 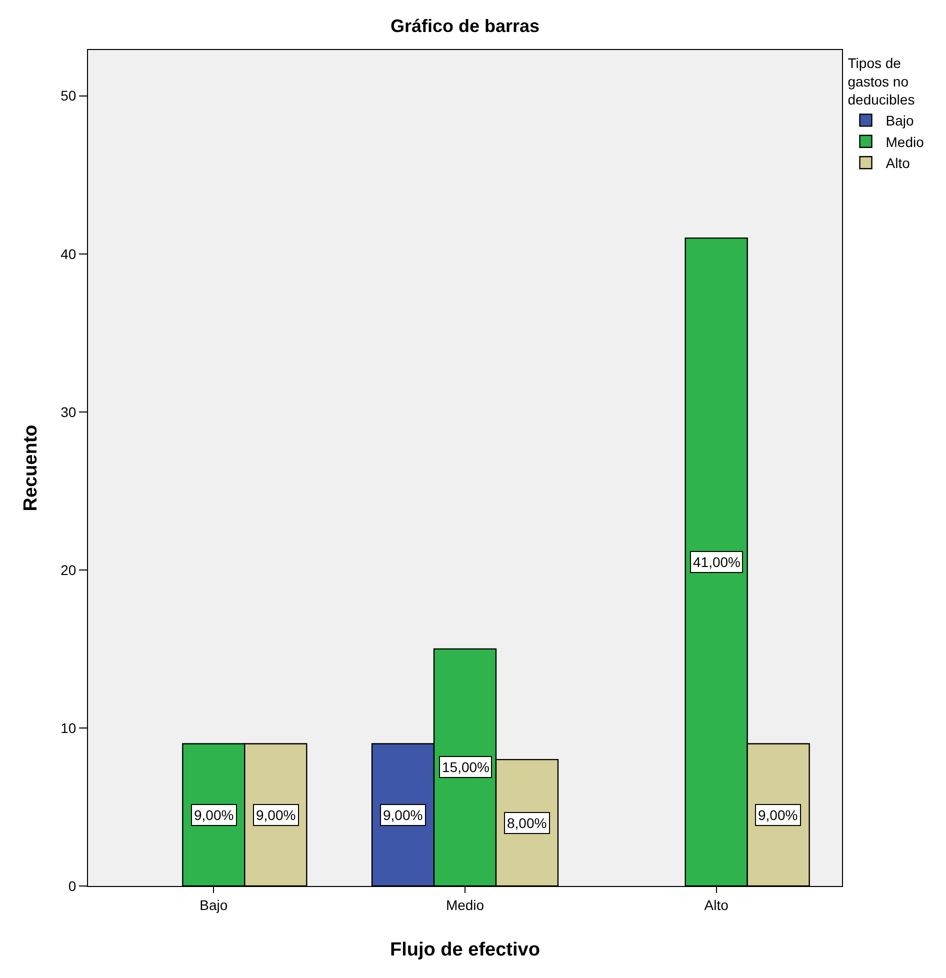 What do you see at coordinates (68, 570) in the screenshot?
I see `y-tick-label: 20` at bounding box center [68, 570].